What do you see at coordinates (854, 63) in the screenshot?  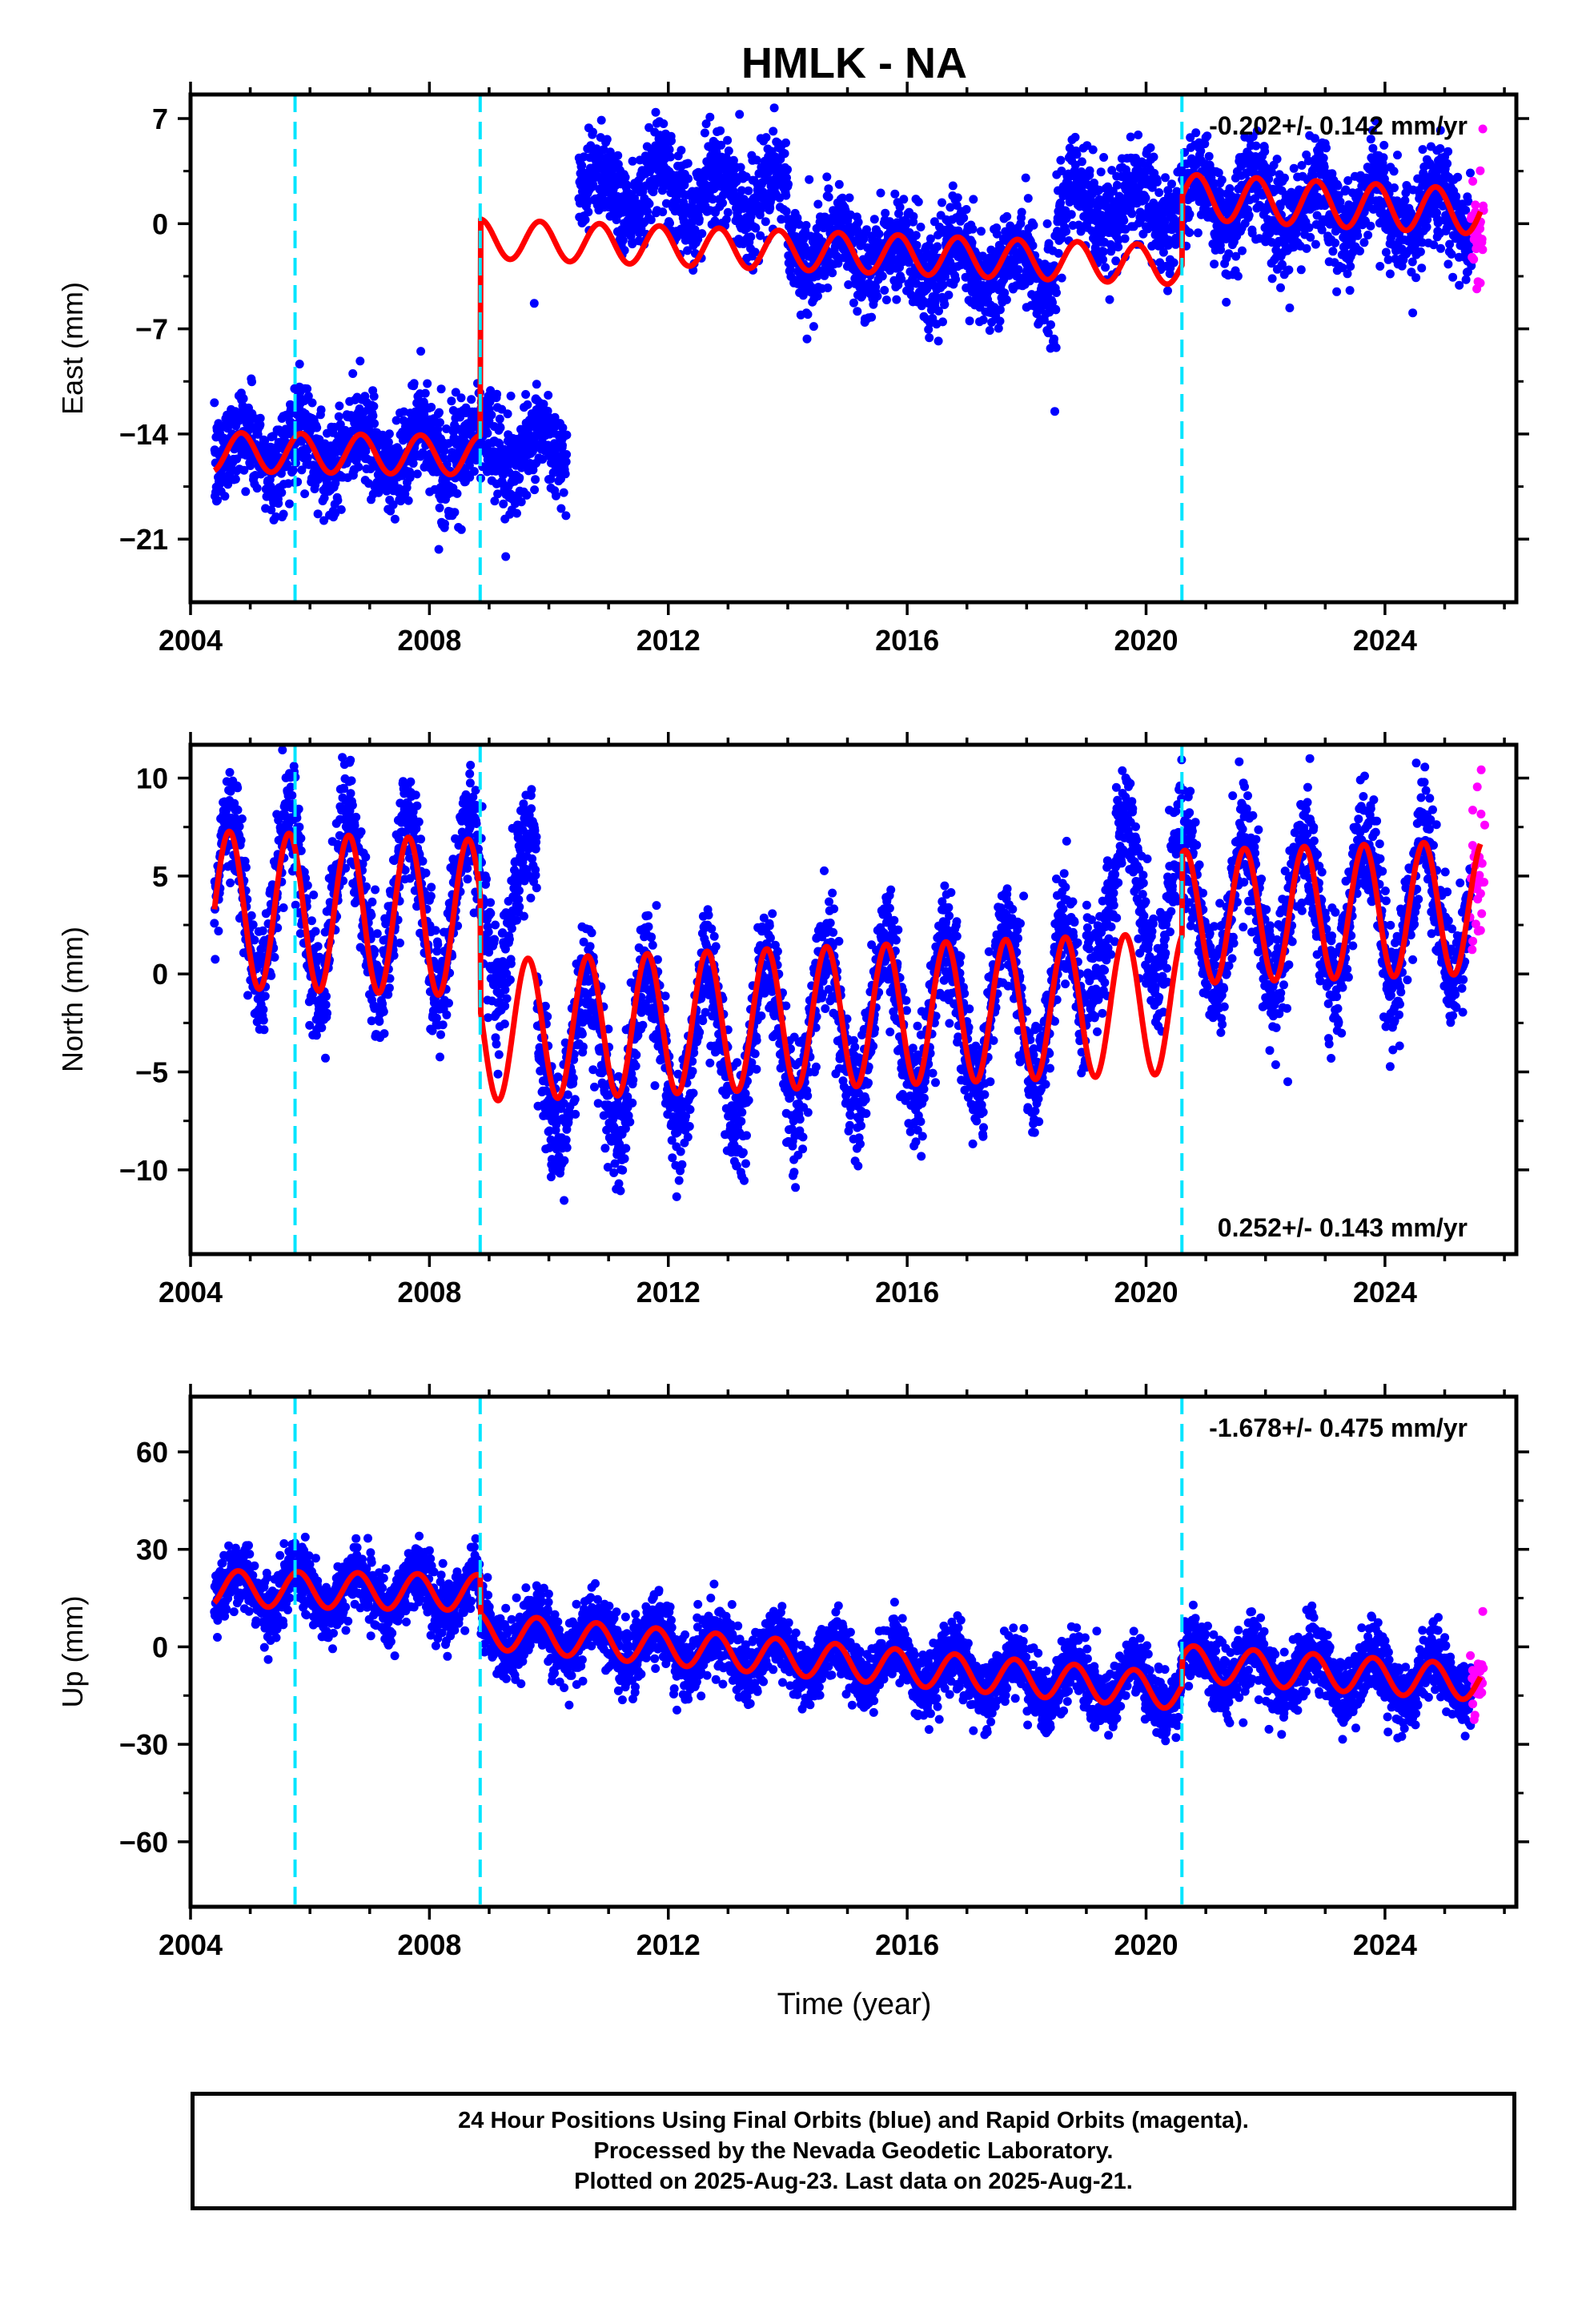 I see `chart-title: HMLK - NA` at bounding box center [854, 63].